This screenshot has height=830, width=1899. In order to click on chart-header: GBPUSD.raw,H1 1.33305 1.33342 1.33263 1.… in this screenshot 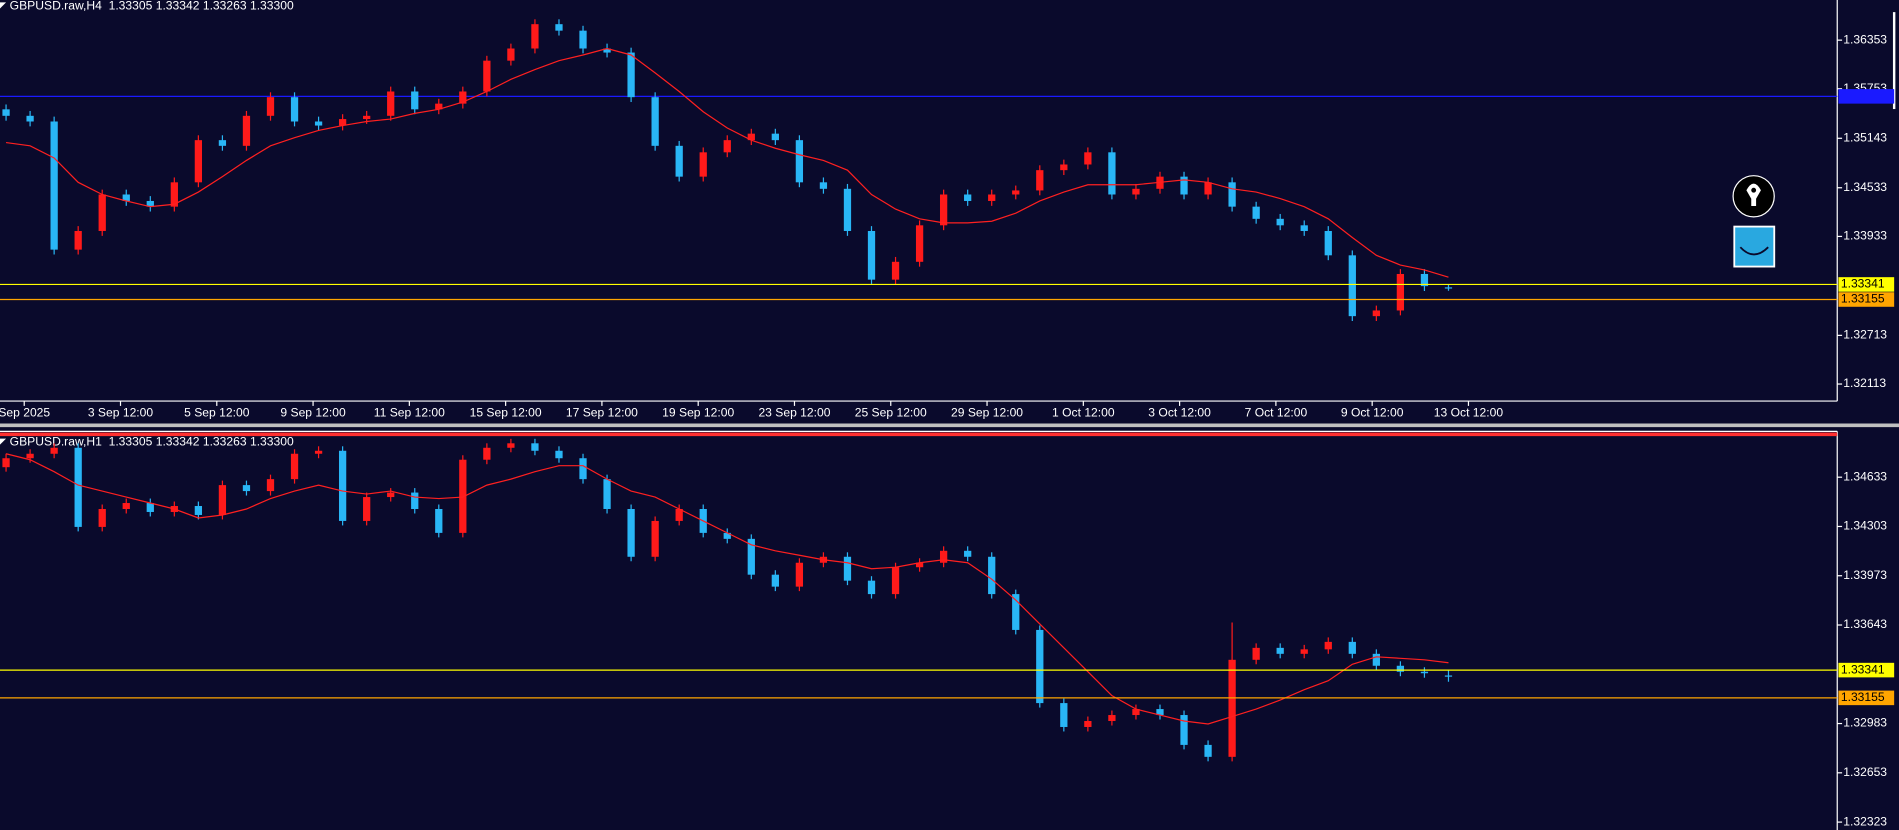, I will do `click(152, 441)`.